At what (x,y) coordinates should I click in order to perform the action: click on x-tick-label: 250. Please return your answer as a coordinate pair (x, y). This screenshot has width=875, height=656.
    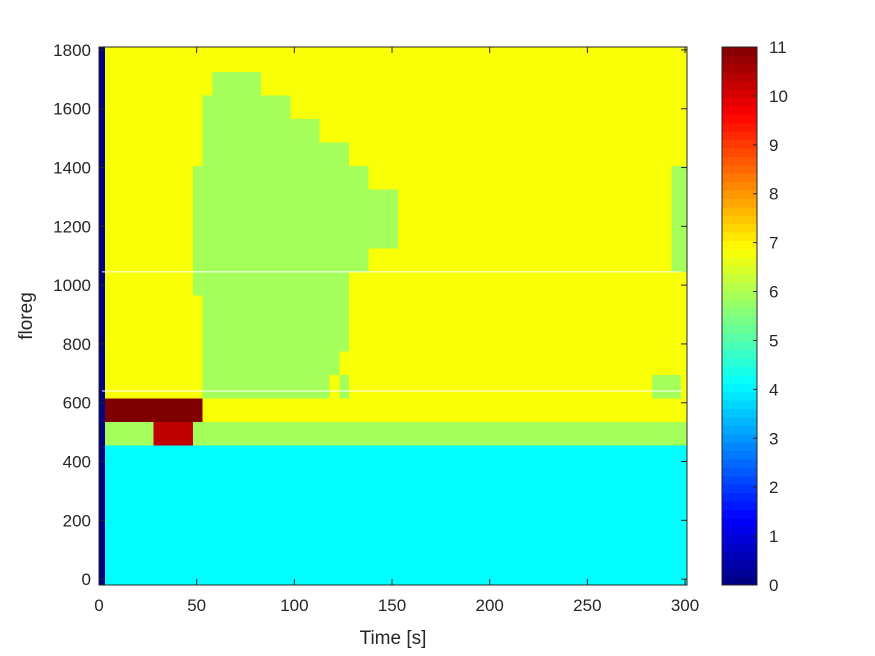
    Looking at the image, I should click on (587, 605).